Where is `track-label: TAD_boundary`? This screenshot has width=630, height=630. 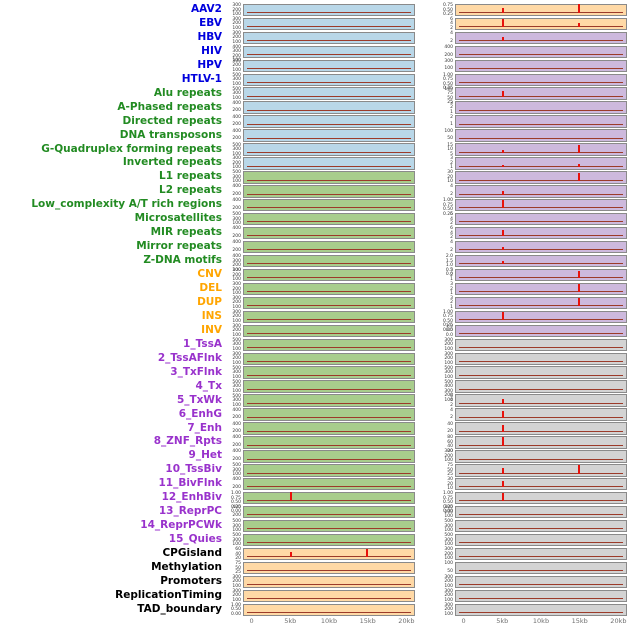 track-label: TAD_boundary is located at coordinates (179, 608).